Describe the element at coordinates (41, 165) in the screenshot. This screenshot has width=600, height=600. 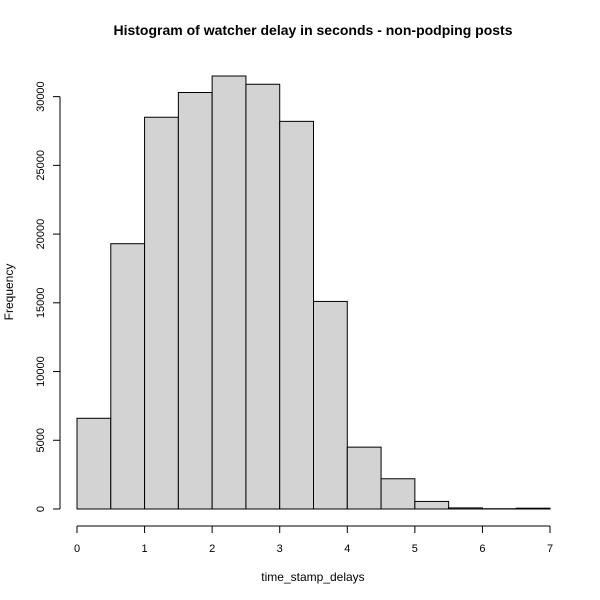
I see `y-tick-label-5: 25000` at that location.